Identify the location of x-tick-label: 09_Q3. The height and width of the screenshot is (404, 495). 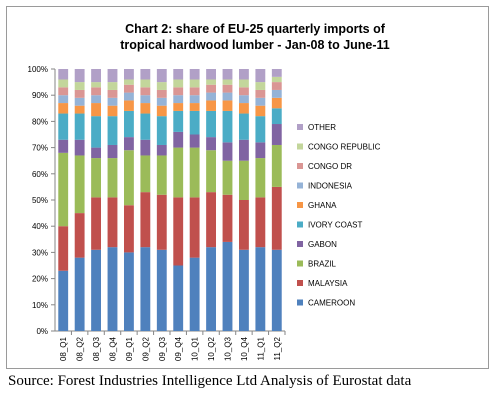
(162, 348).